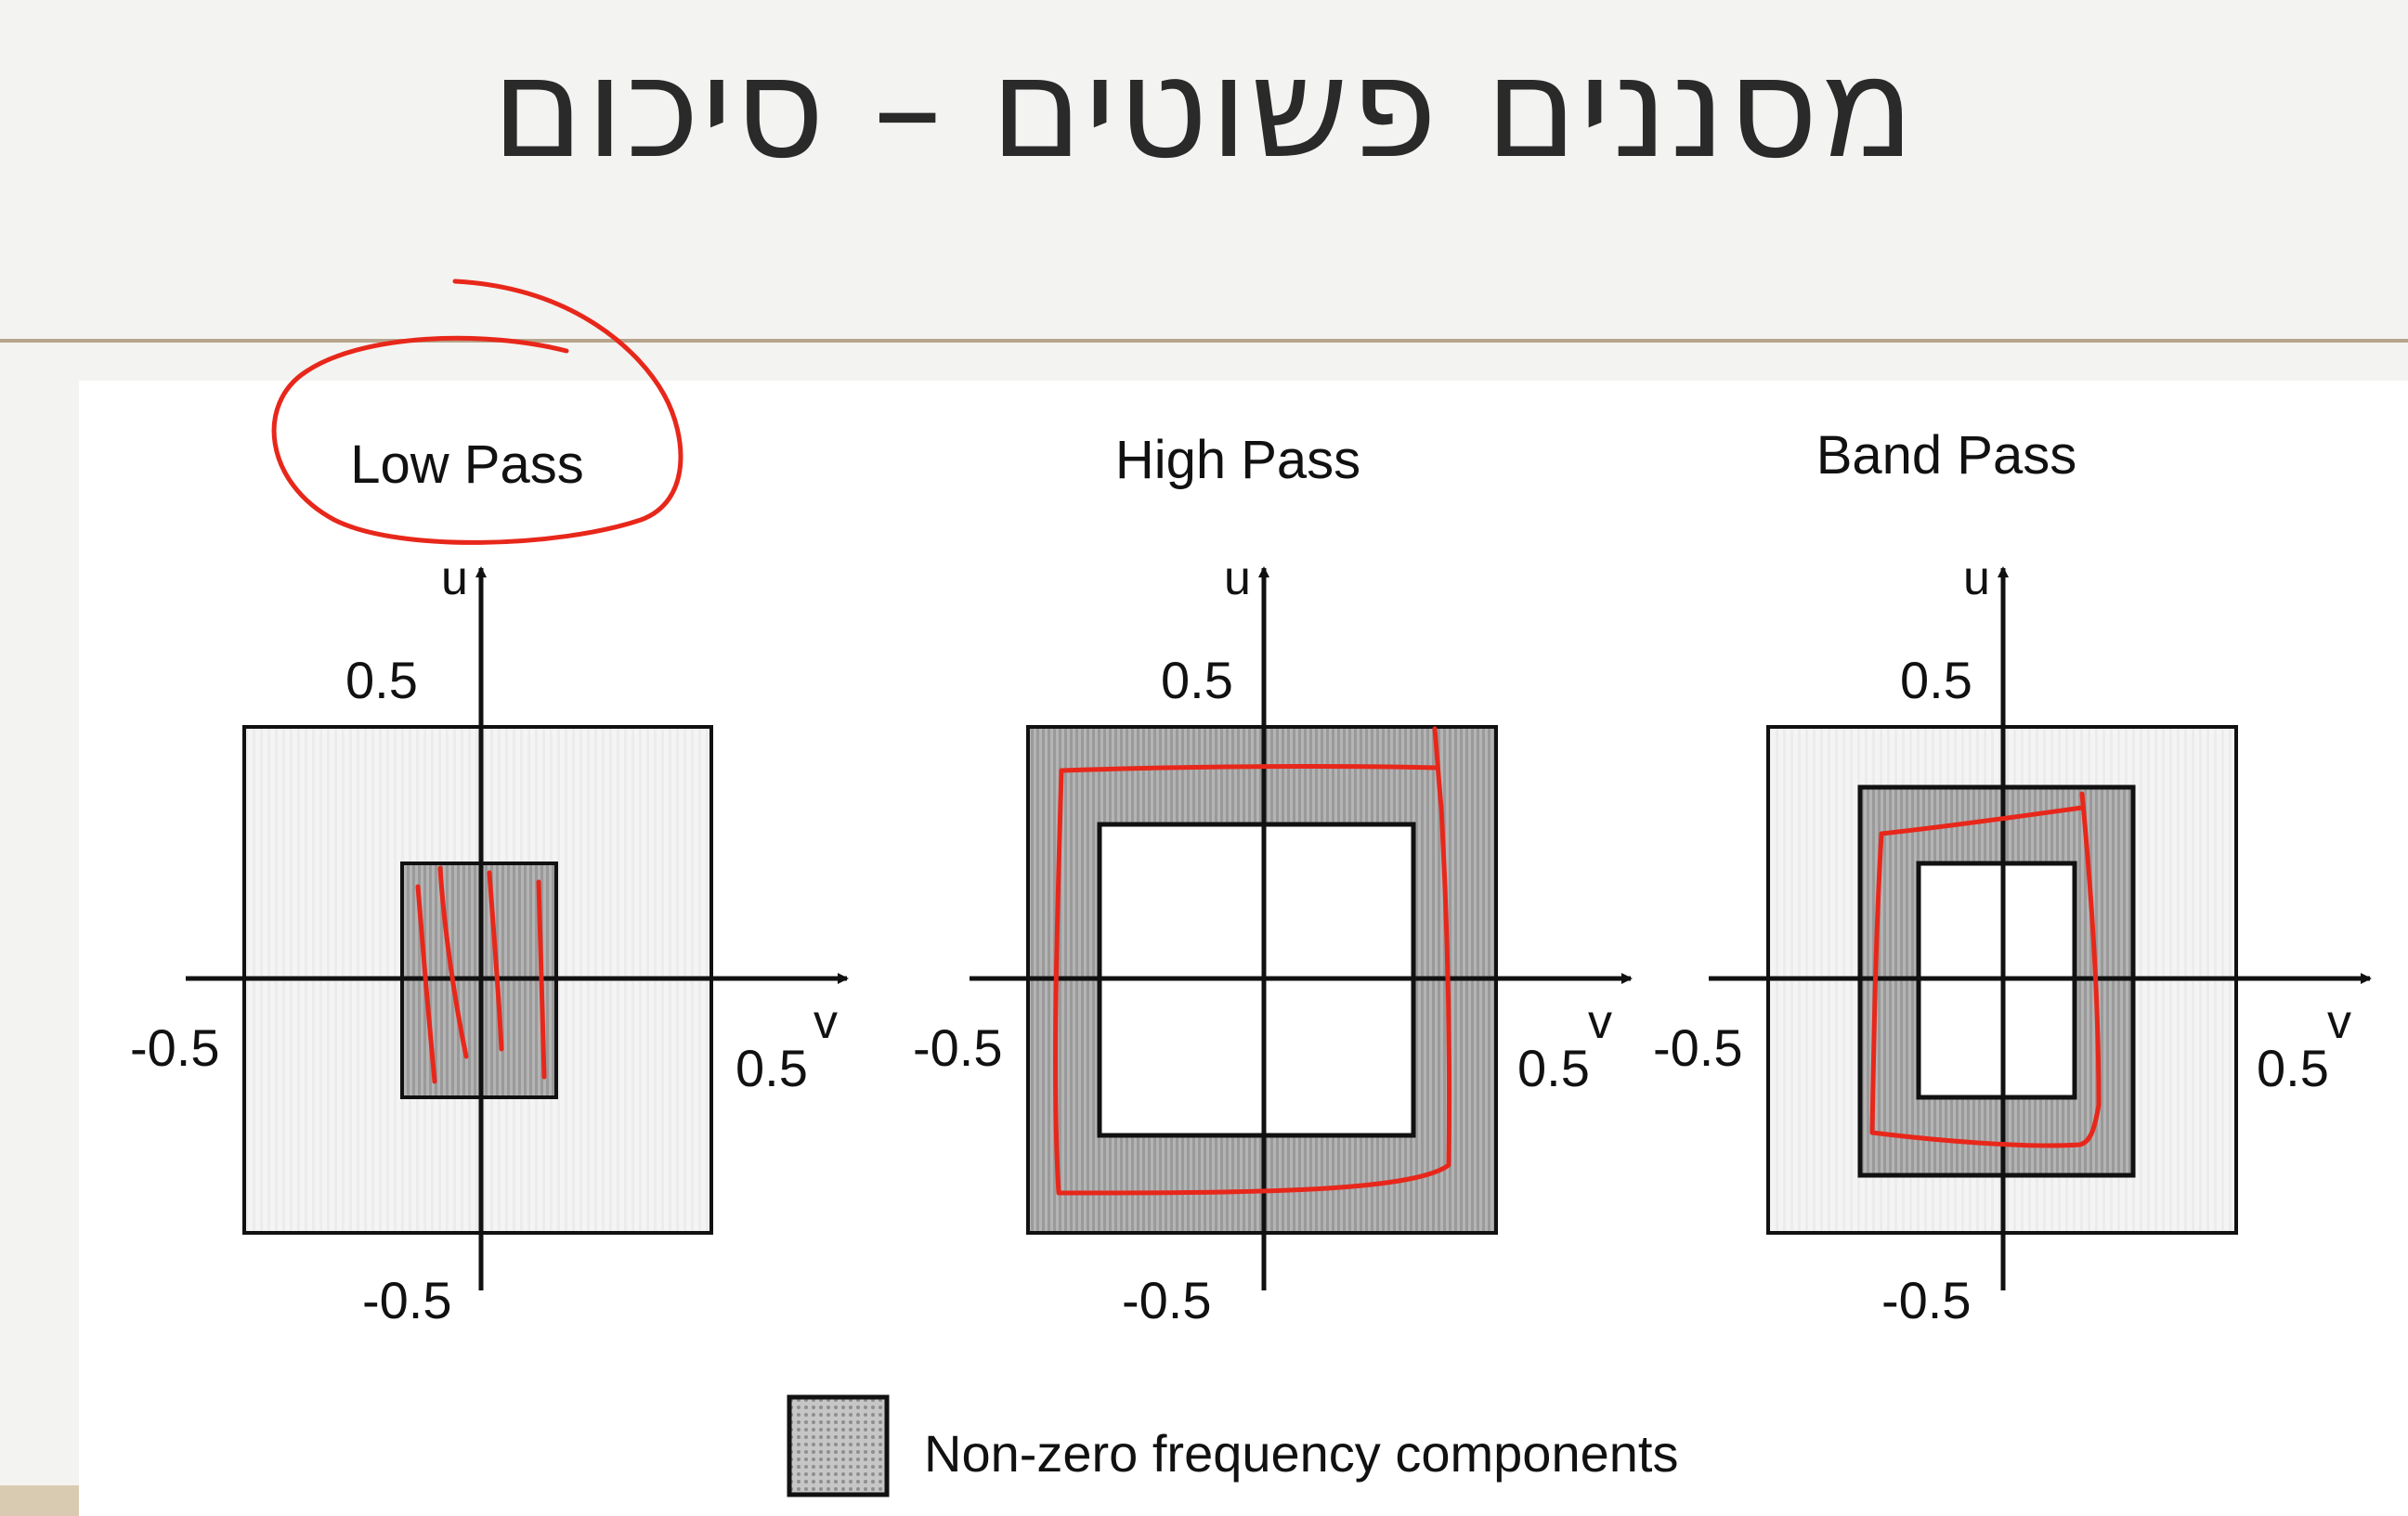 This screenshot has width=2408, height=1516. I want to click on title-divider, so click(1204, 341).